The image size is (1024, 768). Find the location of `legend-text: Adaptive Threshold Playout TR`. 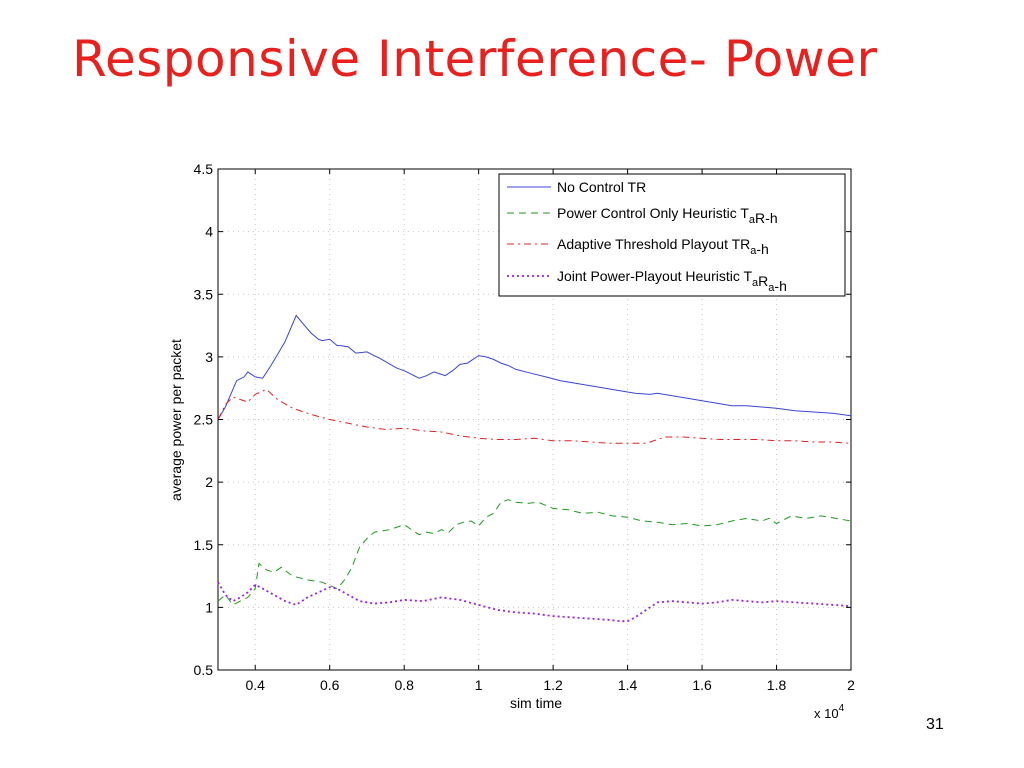

legend-text: Adaptive Threshold Playout TR is located at coordinates (653, 244).